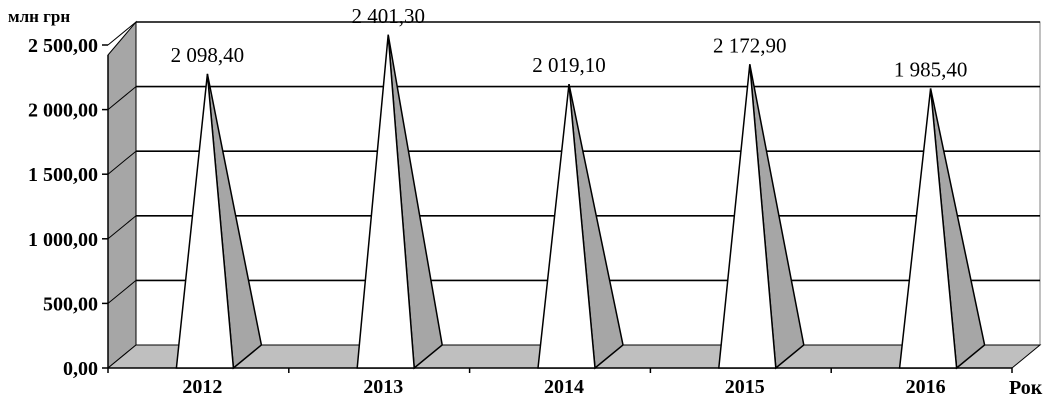 The width and height of the screenshot is (1043, 406). Describe the element at coordinates (926, 387) in the screenshot. I see `x-tick-label: 2016` at that location.